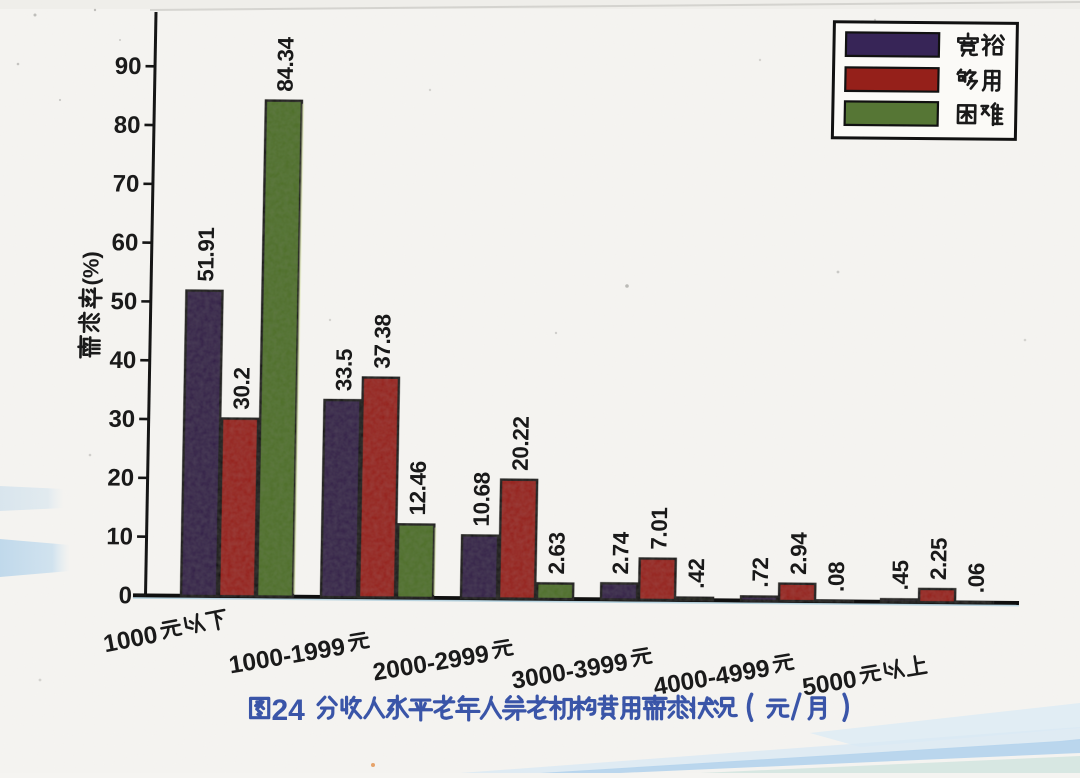 Image resolution: width=1080 pixels, height=778 pixels. I want to click on svg-text: 60, so click(124, 242).